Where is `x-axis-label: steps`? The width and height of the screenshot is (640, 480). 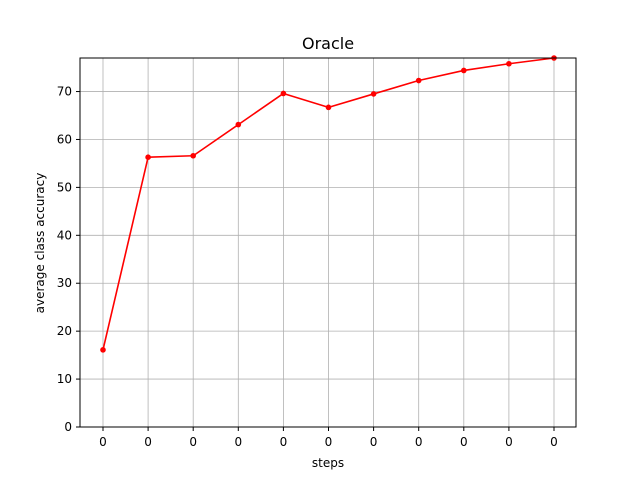 x-axis-label: steps is located at coordinates (328, 463).